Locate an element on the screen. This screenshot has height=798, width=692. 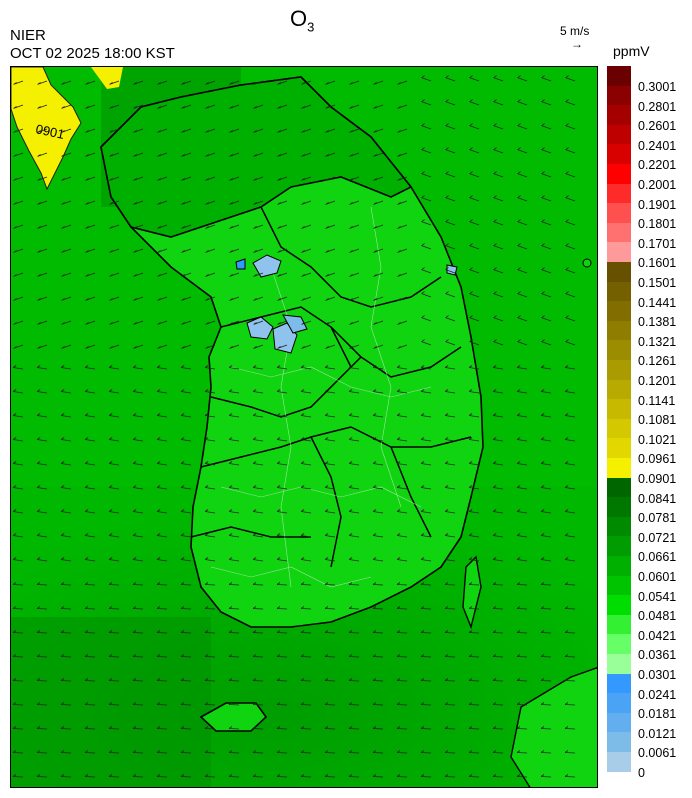
wind-reference-arrow-icon: → is located at coordinates (577, 44).